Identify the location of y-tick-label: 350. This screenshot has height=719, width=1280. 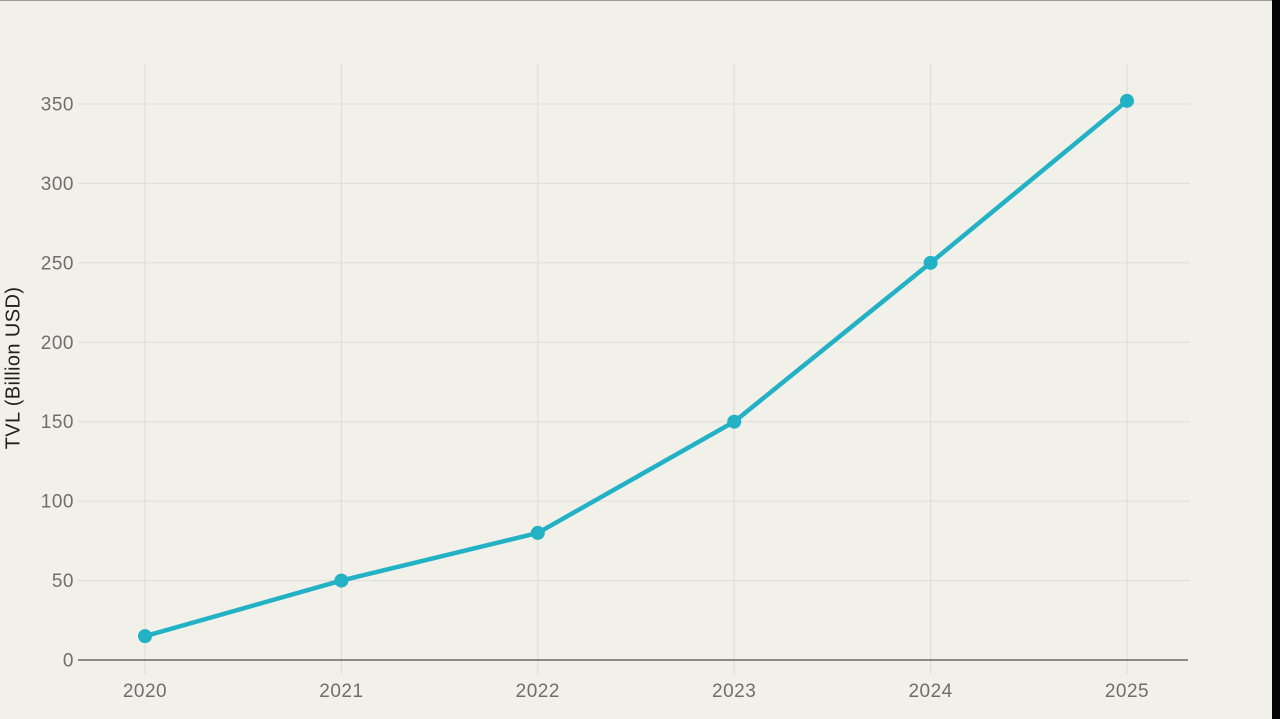
(57, 105).